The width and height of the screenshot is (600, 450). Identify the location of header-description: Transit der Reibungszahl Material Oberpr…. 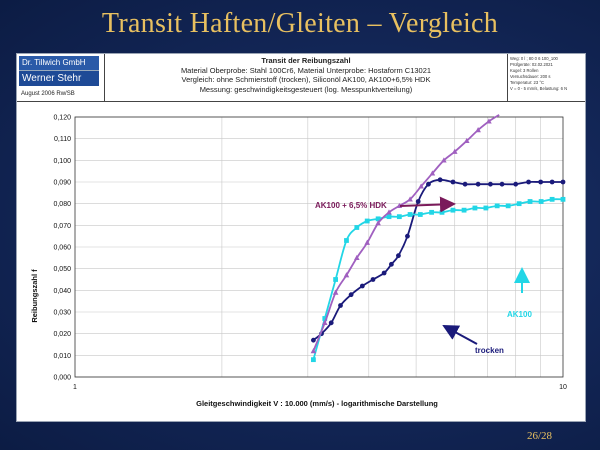
(306, 75).